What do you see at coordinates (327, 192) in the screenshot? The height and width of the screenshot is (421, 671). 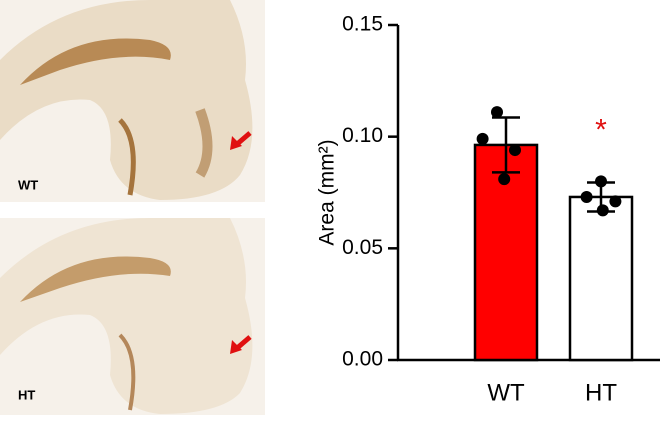 I see `y-axis-label: Area (mm²)` at bounding box center [327, 192].